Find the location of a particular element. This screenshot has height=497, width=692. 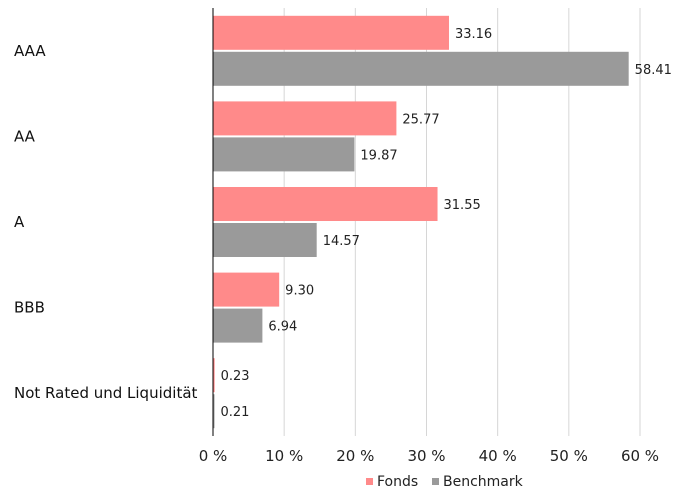

category-label: AA is located at coordinates (25, 136).